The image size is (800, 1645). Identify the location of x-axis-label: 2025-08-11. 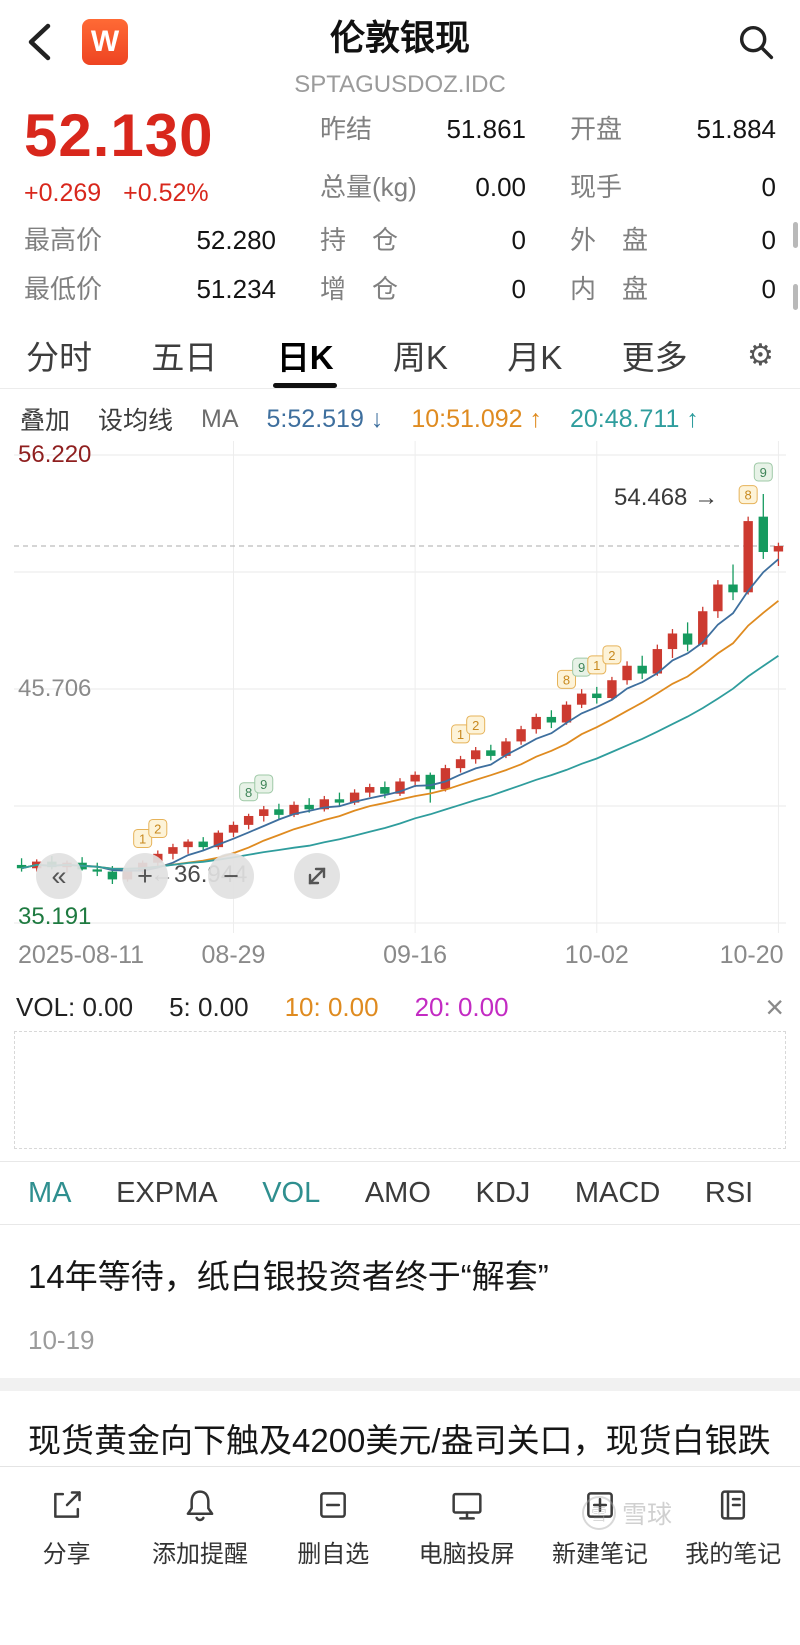
(81, 955).